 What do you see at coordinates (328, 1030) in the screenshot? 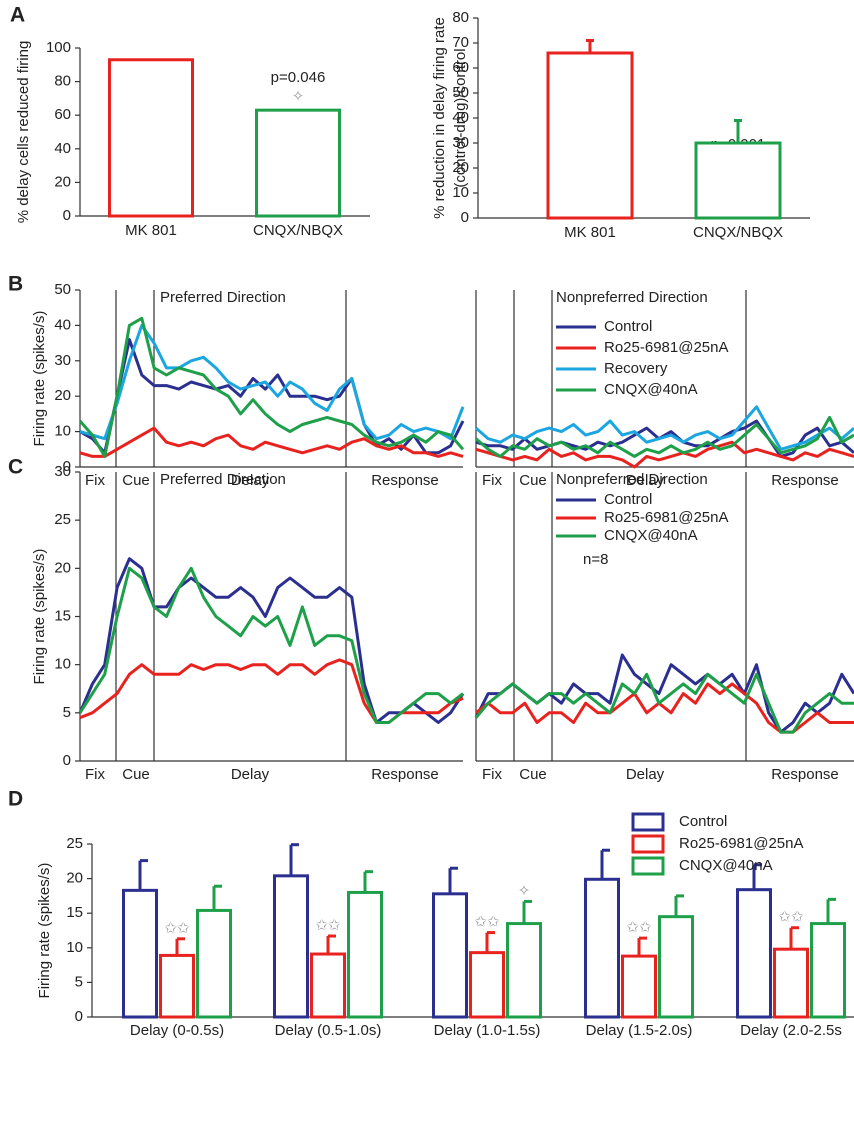
I see `x-tick-label: Delay (0.5-1.0s)` at bounding box center [328, 1030].